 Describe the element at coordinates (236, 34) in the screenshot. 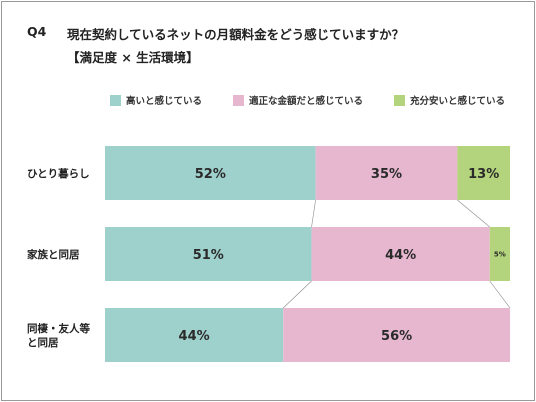

I see `chart-title: 現在契約しているネットの月額料金をどう感じていますか？` at that location.